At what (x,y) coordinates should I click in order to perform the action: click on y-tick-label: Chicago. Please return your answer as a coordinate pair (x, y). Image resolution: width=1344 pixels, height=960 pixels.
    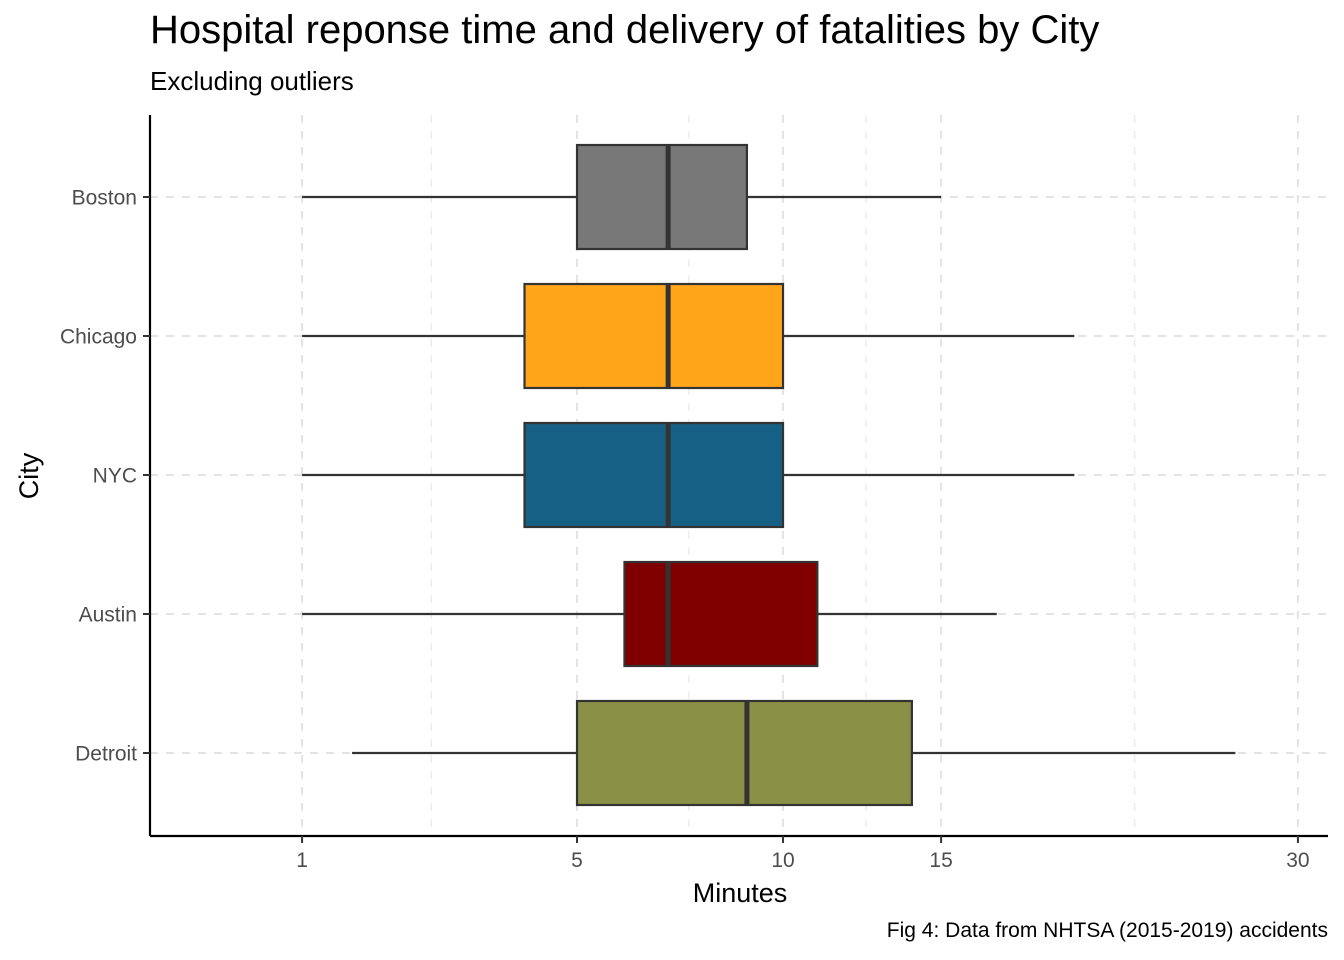
    Looking at the image, I should click on (98, 337).